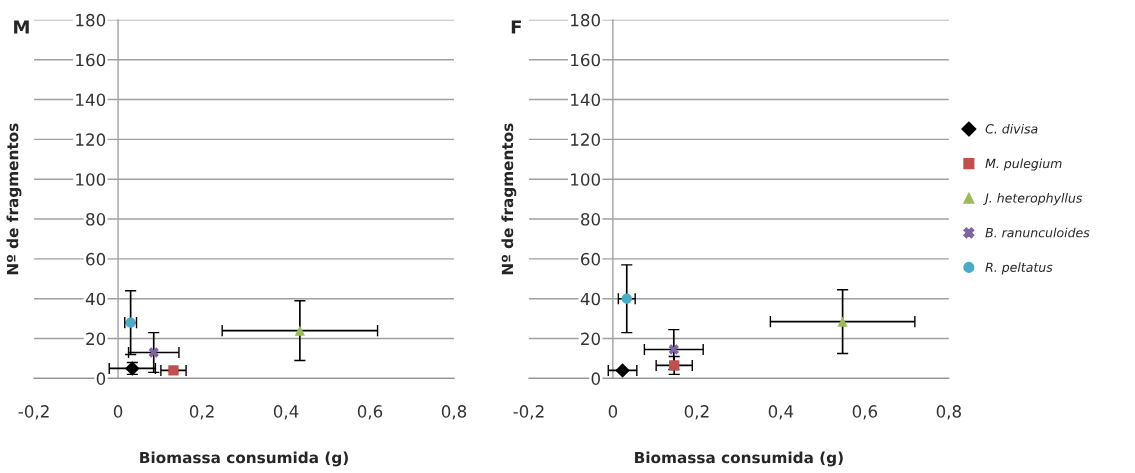 The height and width of the screenshot is (473, 1135). What do you see at coordinates (516, 27) in the screenshot?
I see `chart-title: F` at bounding box center [516, 27].